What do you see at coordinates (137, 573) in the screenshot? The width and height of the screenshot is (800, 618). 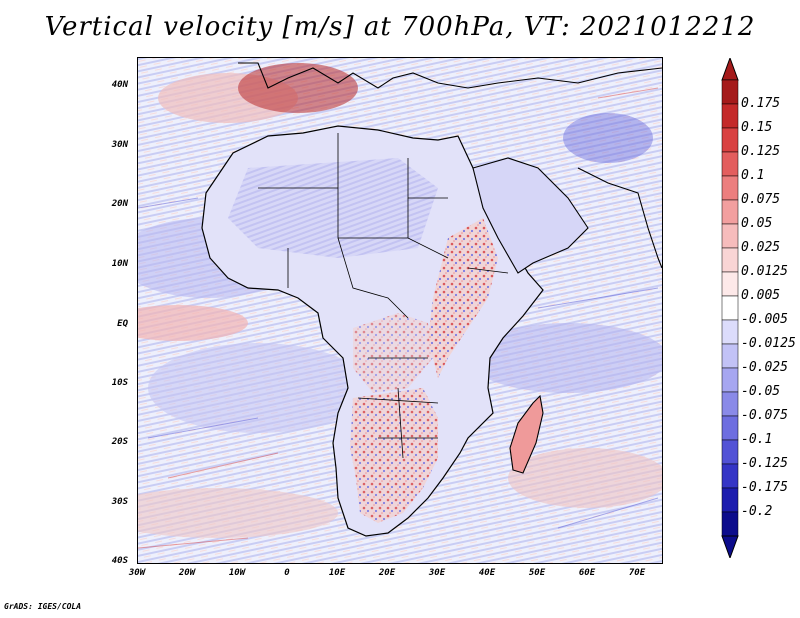 I see `lon-label-30w: 30W` at bounding box center [137, 573].